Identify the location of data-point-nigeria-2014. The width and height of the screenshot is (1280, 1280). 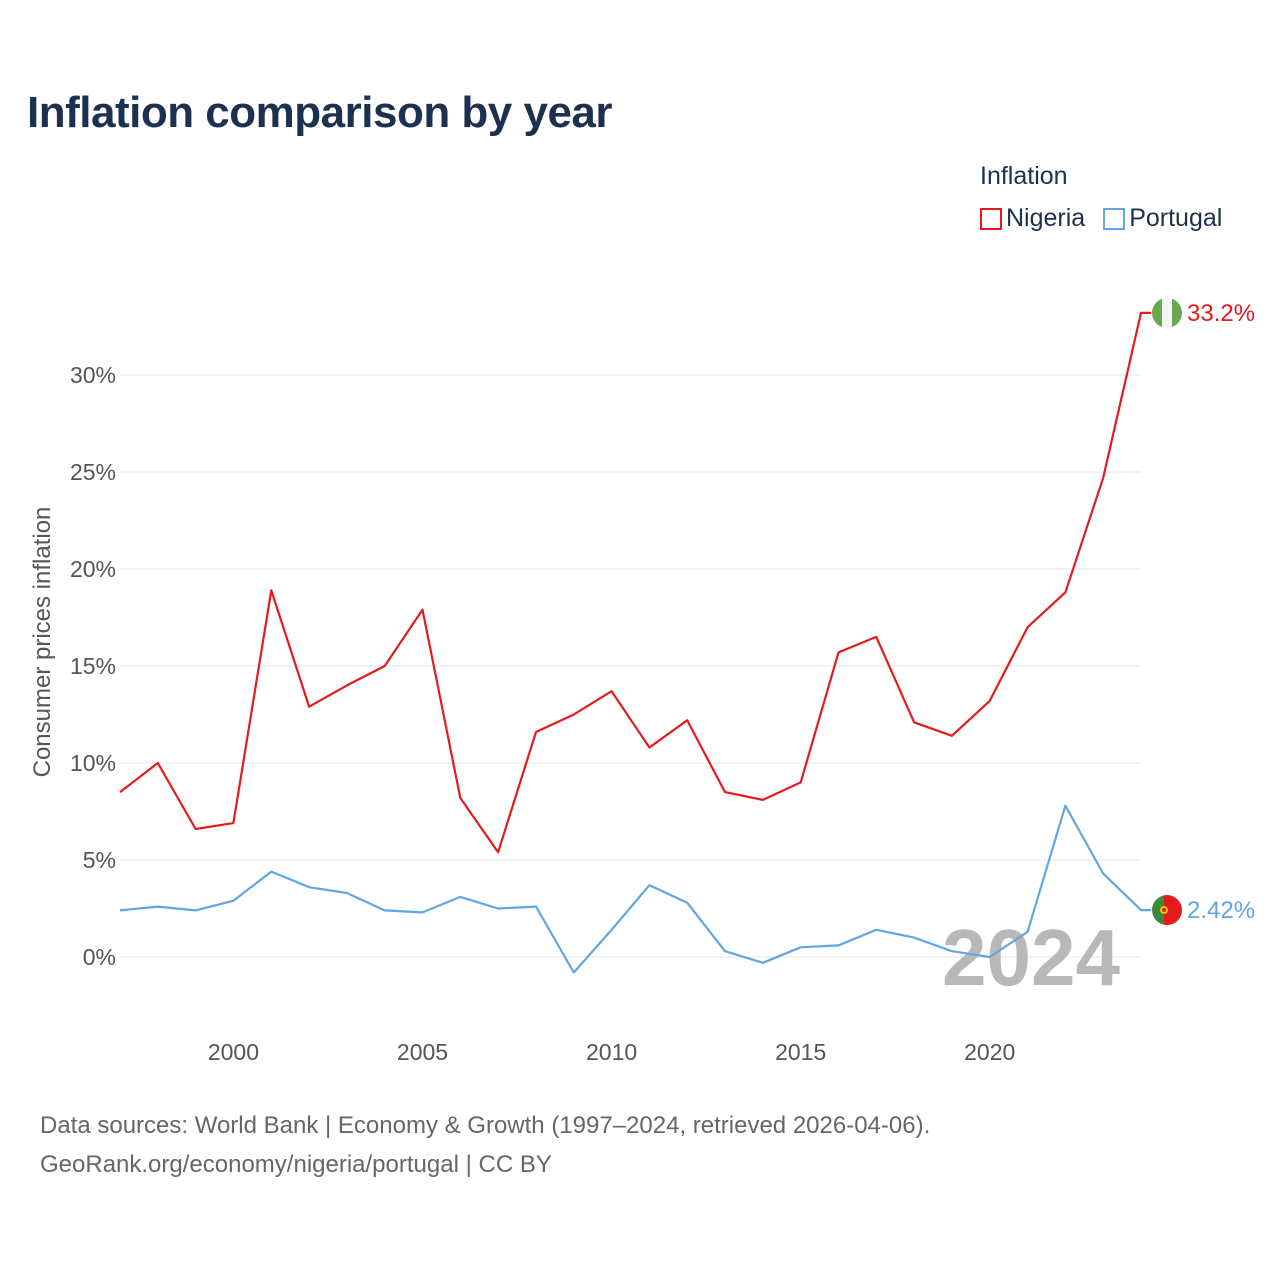
(763, 800).